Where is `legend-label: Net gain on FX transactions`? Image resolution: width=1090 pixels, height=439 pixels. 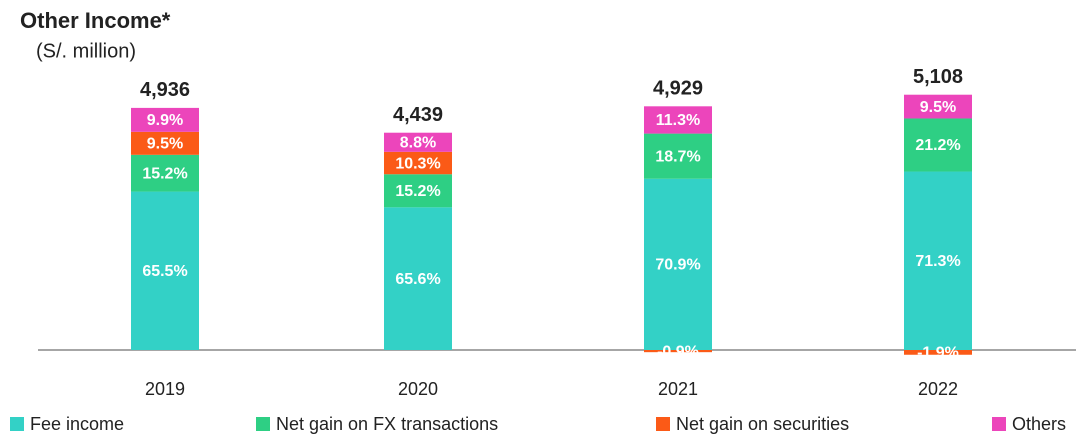 legend-label: Net gain on FX transactions is located at coordinates (387, 424).